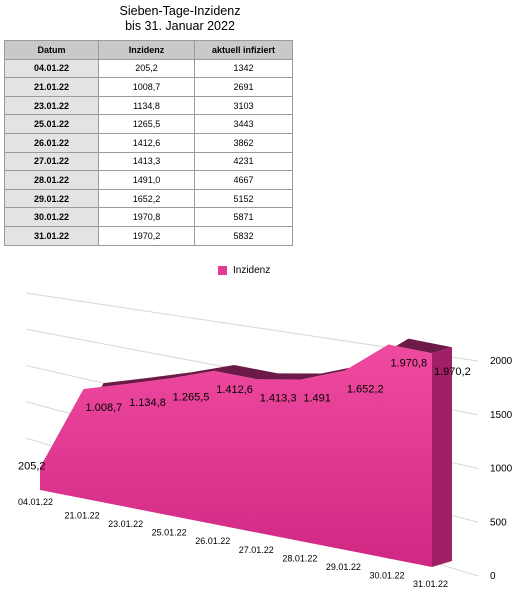 The image size is (530, 600). I want to click on data-label: 1.412,6, so click(234, 390).